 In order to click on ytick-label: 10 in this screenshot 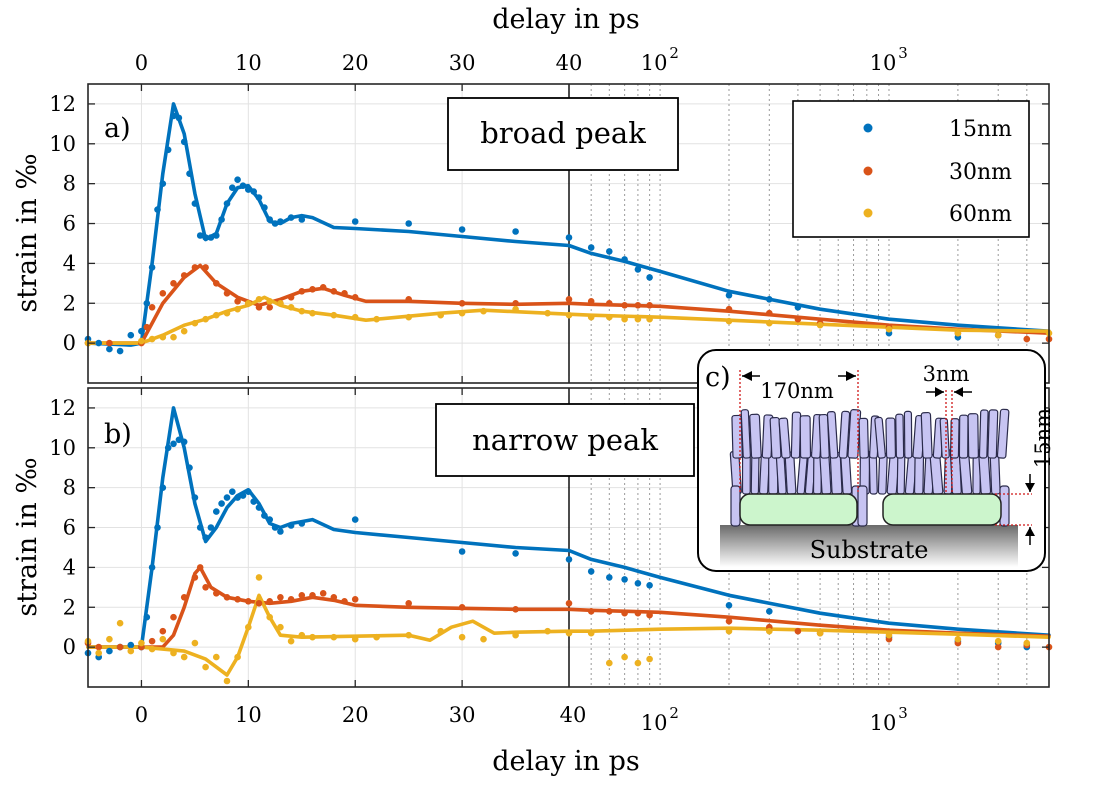, I will do `click(62, 144)`.